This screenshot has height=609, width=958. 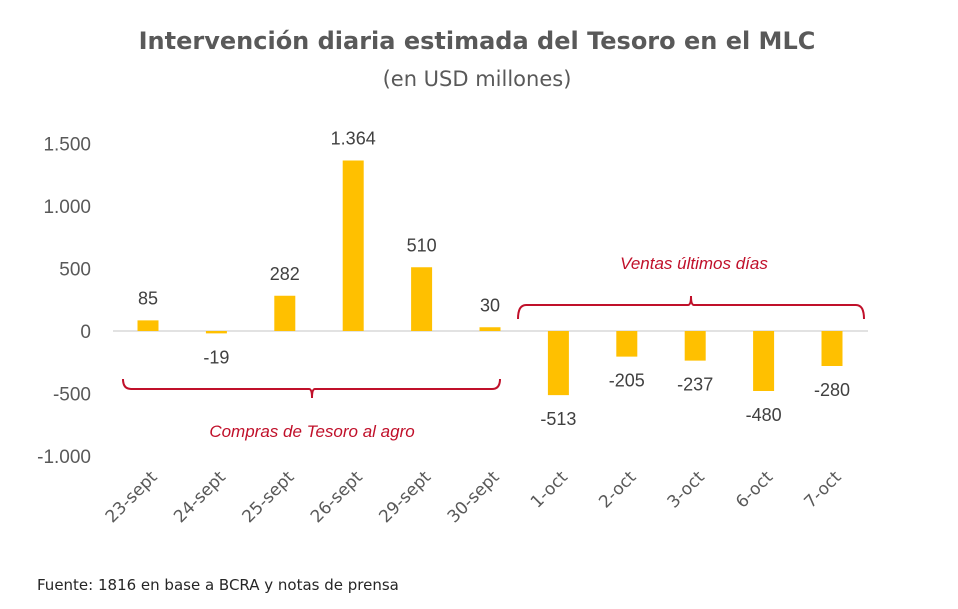 I want to click on data-label-25-sept: 282, so click(x=285, y=274).